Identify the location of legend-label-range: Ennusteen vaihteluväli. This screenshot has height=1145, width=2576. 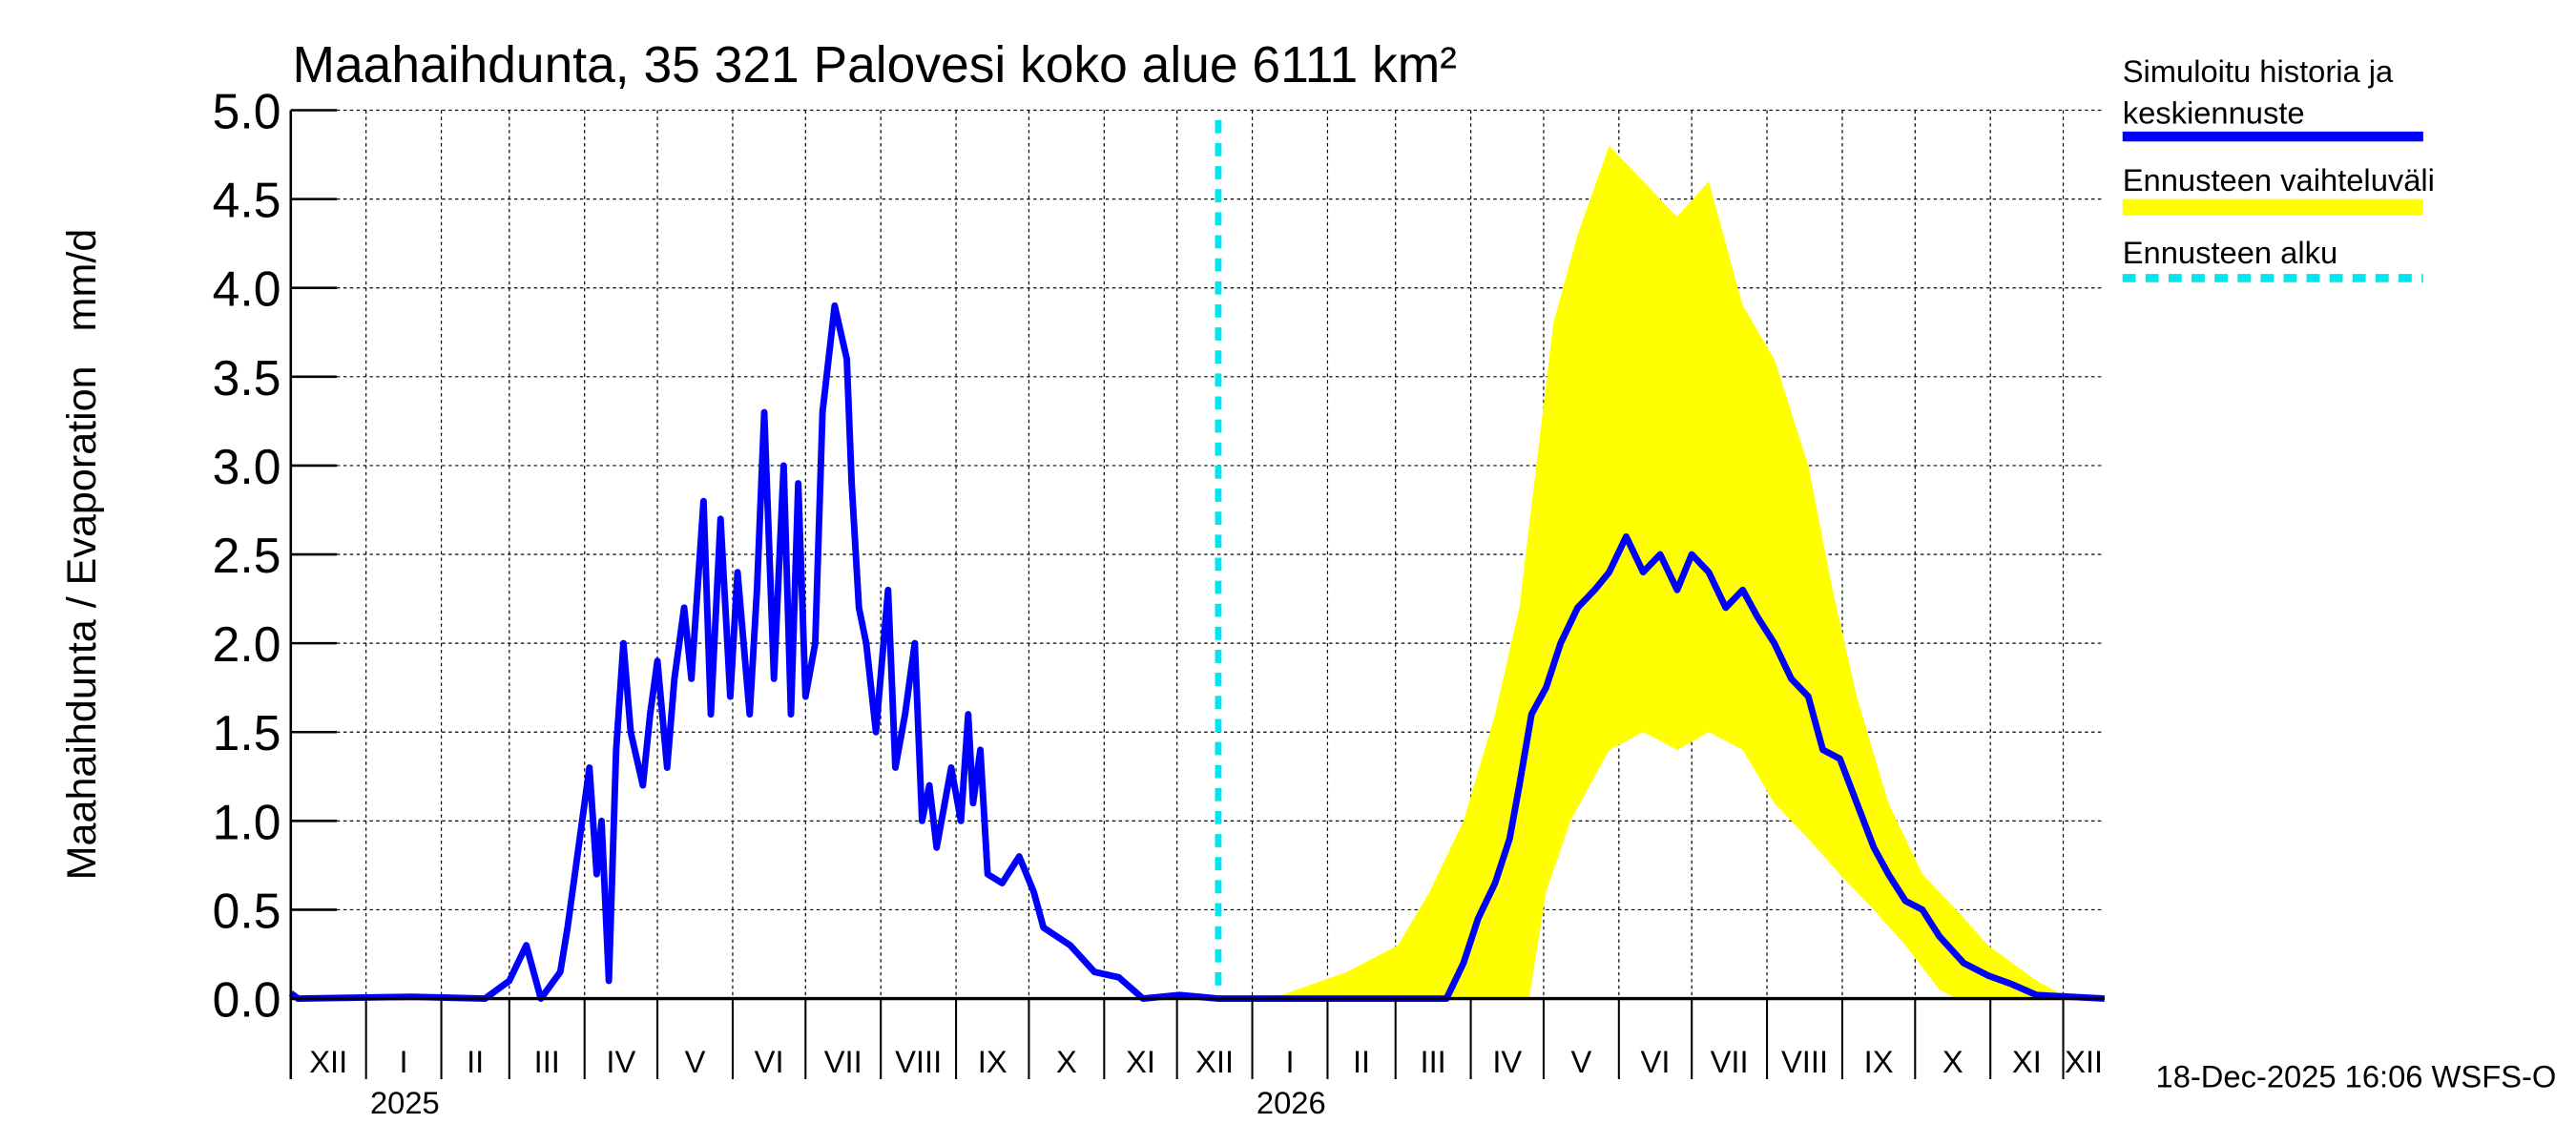
(2279, 180).